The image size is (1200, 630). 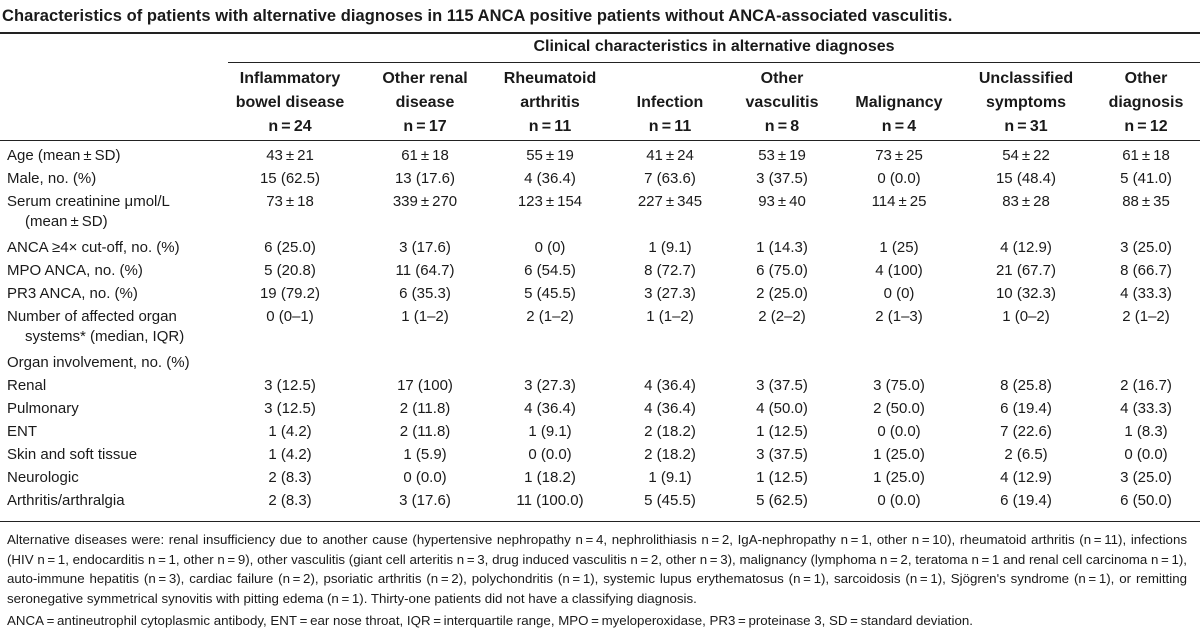 What do you see at coordinates (290, 247) in the screenshot?
I see `table-cell: 6 (25.0)` at bounding box center [290, 247].